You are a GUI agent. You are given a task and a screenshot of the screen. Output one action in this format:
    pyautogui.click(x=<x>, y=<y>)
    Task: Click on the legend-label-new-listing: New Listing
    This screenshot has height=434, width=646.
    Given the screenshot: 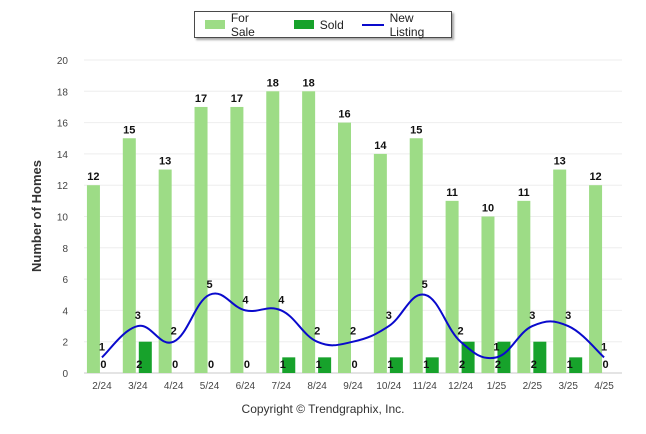 What is the action you would take?
    pyautogui.click(x=407, y=24)
    